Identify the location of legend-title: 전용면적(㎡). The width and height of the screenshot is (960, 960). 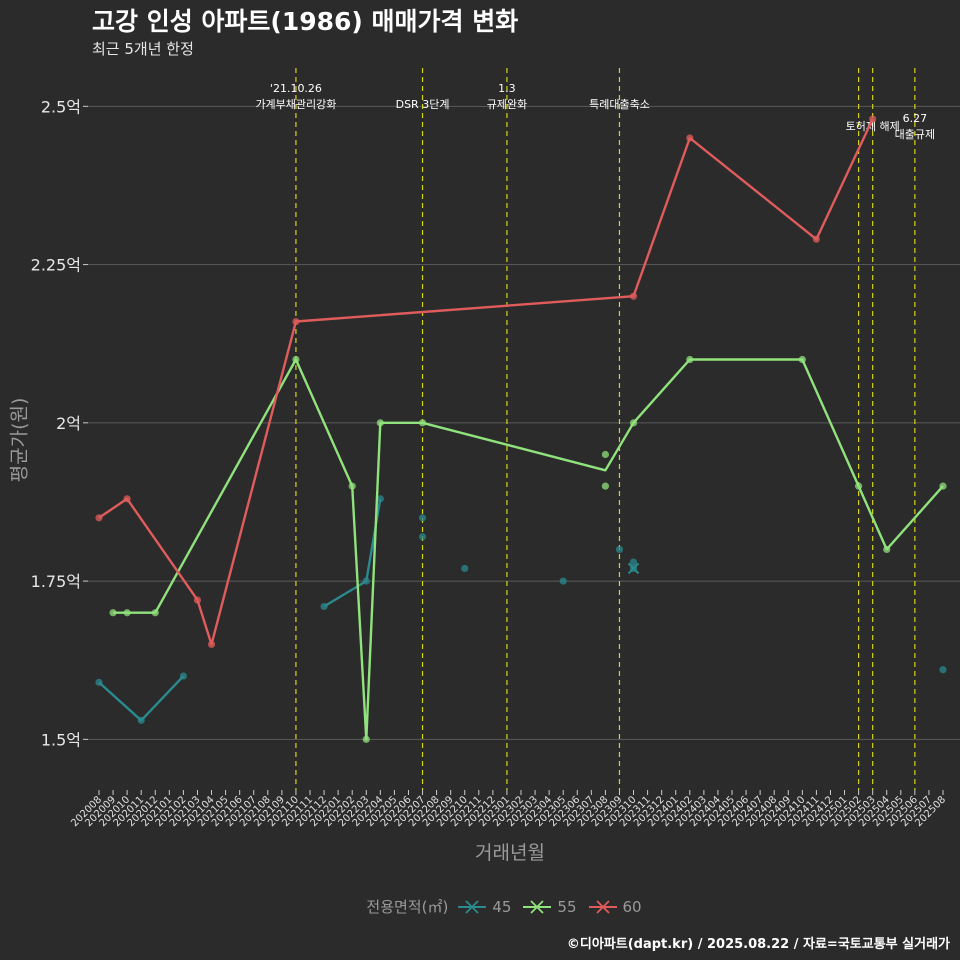
(407, 907).